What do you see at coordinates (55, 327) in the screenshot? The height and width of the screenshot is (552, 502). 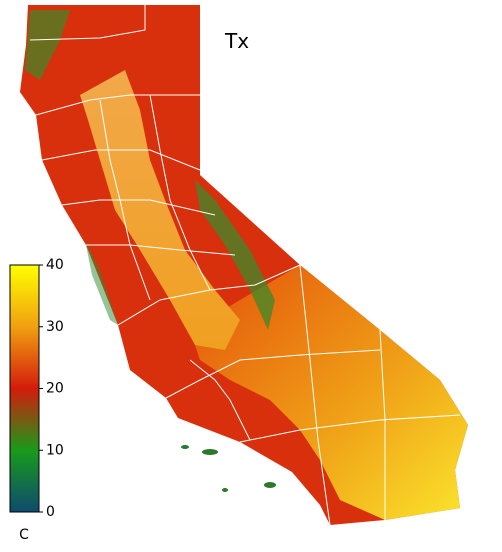 I see `colorbar-tick-label: 30` at bounding box center [55, 327].